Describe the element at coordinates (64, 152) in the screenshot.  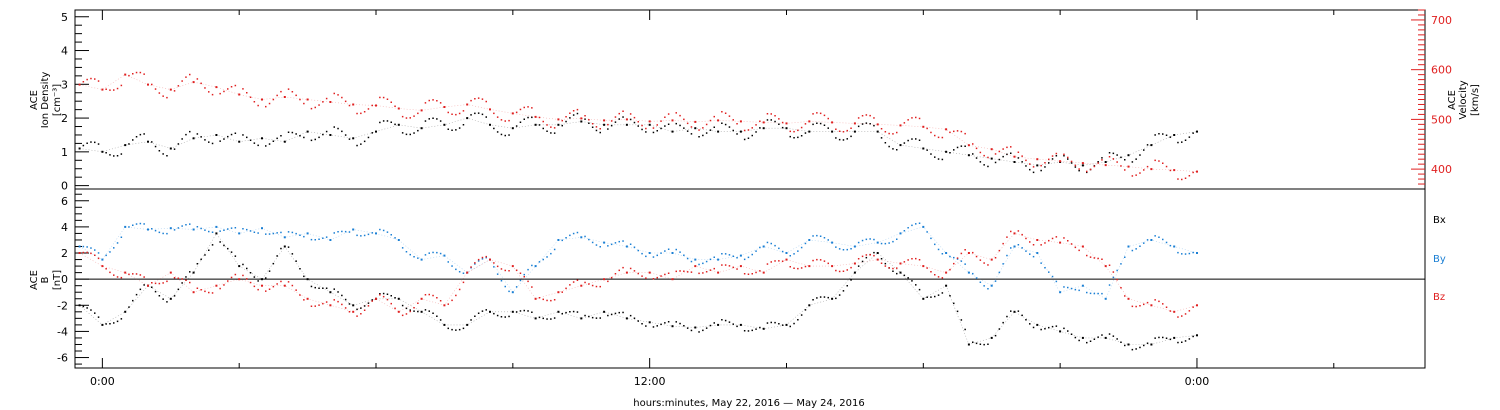
I see `top-left-tick-label: 1` at that location.